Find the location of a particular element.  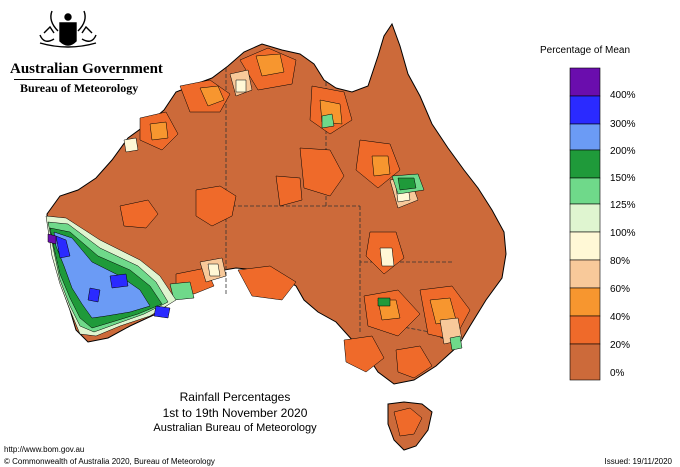

legend-title: Percentage of Mean is located at coordinates (585, 50).